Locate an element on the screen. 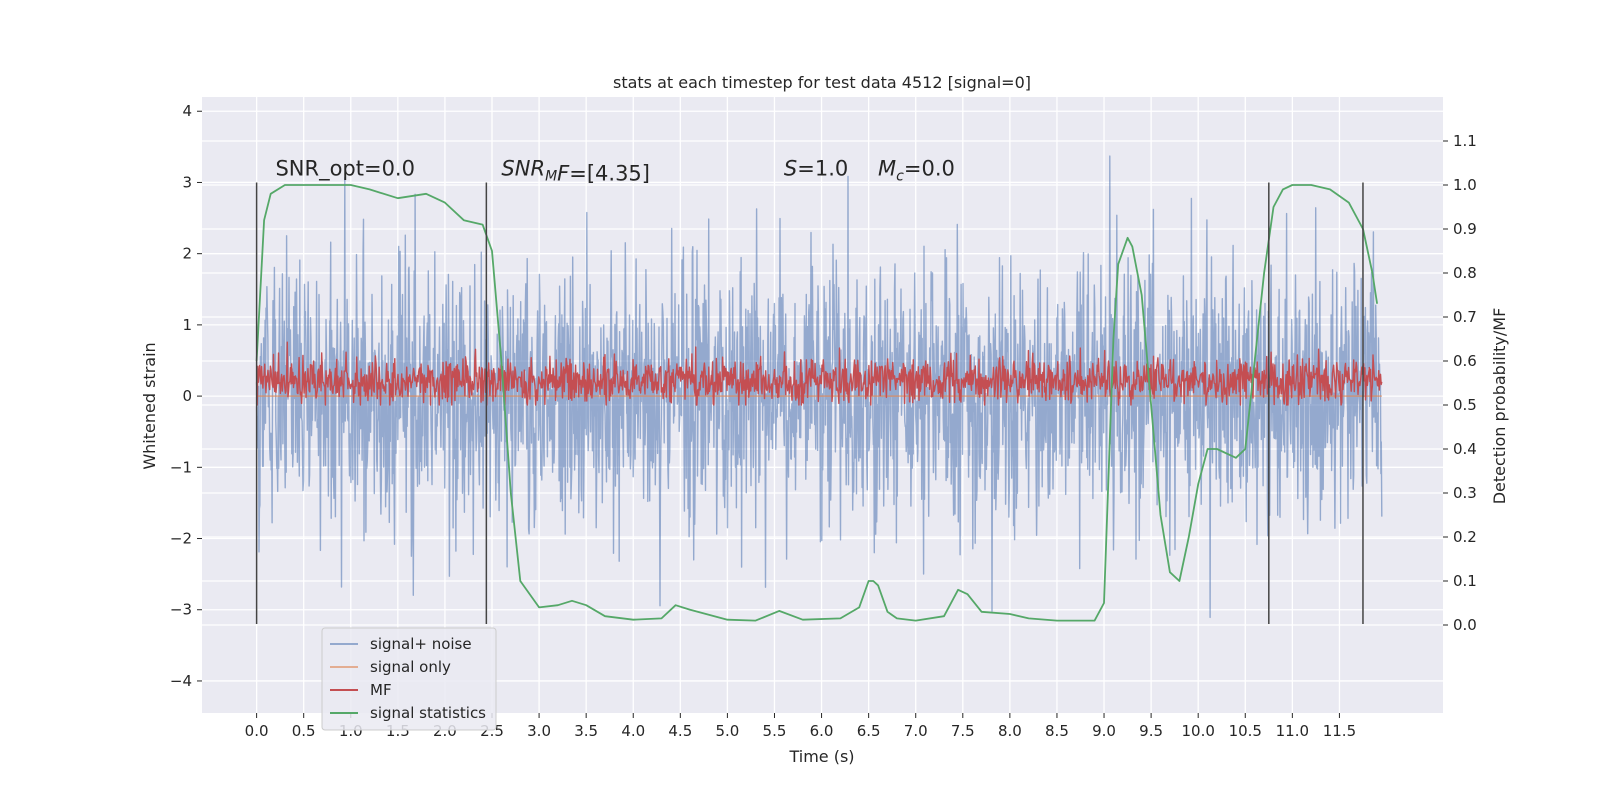 The image size is (1600, 800). y-tick-label: 0 is located at coordinates (187, 396).